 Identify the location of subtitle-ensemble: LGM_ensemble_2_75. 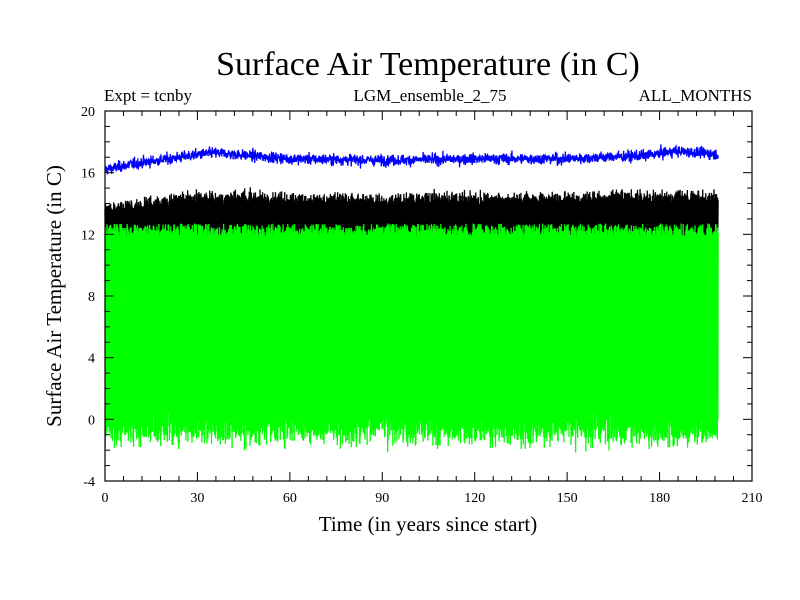
(430, 95).